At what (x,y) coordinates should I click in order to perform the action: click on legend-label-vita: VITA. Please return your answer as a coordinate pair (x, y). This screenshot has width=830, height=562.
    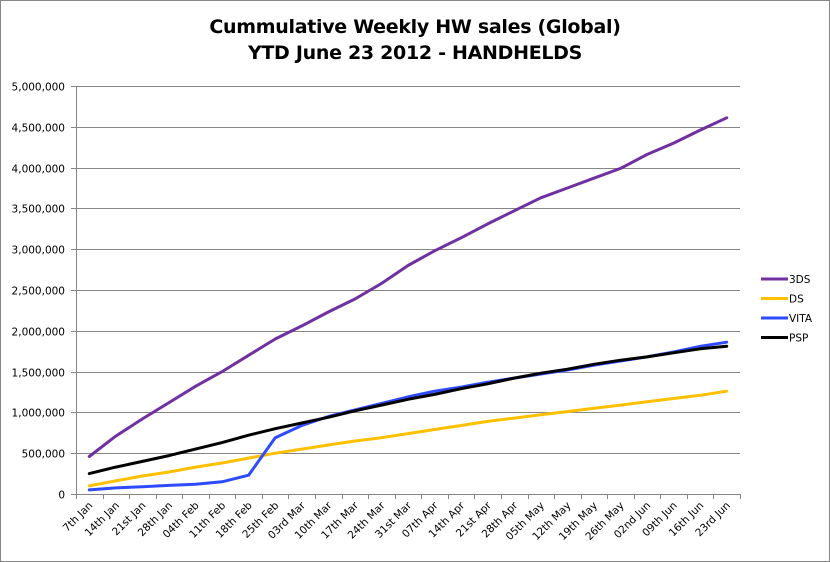
    Looking at the image, I should click on (801, 319).